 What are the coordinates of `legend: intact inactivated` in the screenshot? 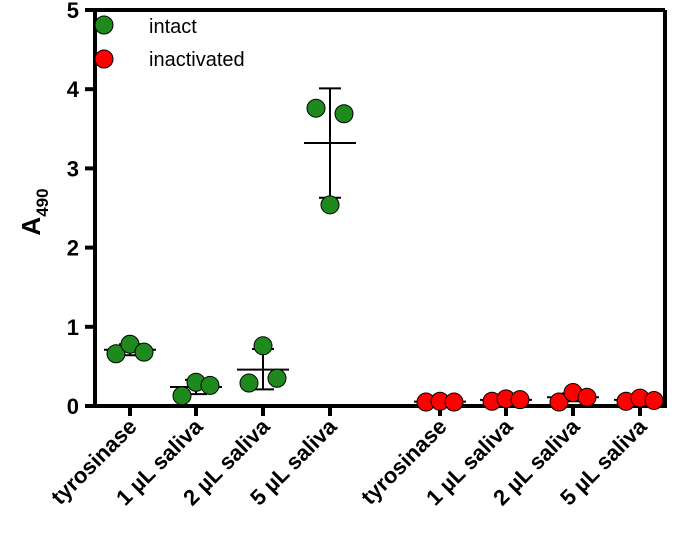 It's located at (169, 43).